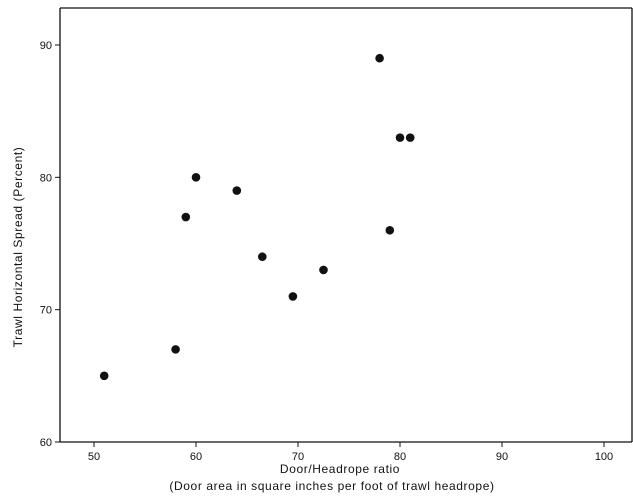 This screenshot has width=633, height=501. Describe the element at coordinates (604, 457) in the screenshot. I see `x-tick-label: 100` at that location.